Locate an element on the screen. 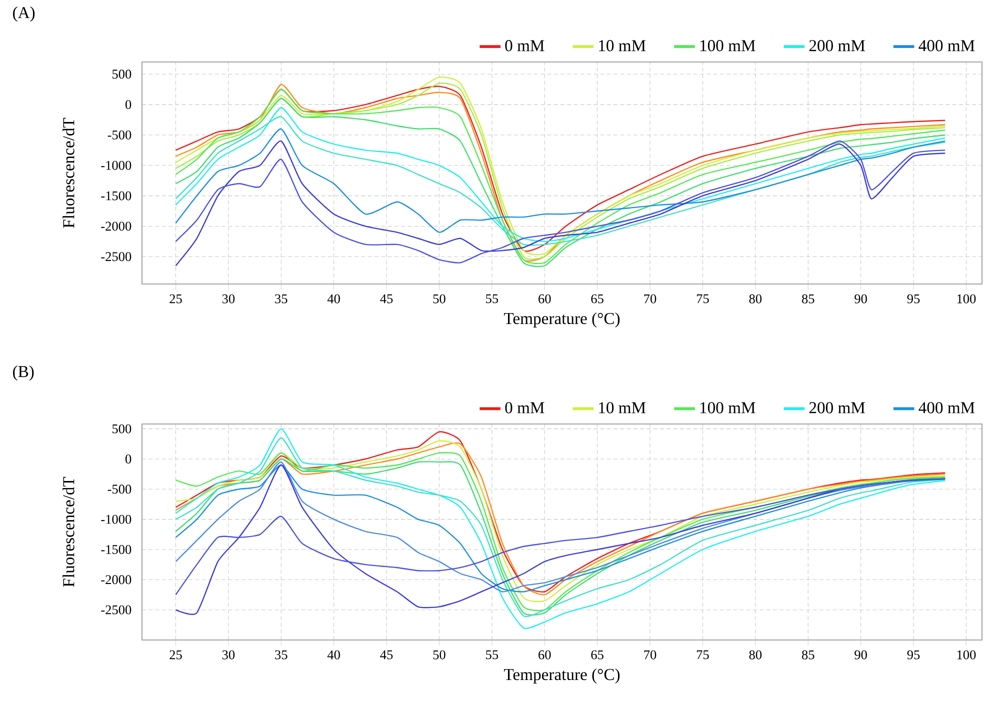 This screenshot has width=995, height=702. chart-title: (A) is located at coordinates (24, 14).